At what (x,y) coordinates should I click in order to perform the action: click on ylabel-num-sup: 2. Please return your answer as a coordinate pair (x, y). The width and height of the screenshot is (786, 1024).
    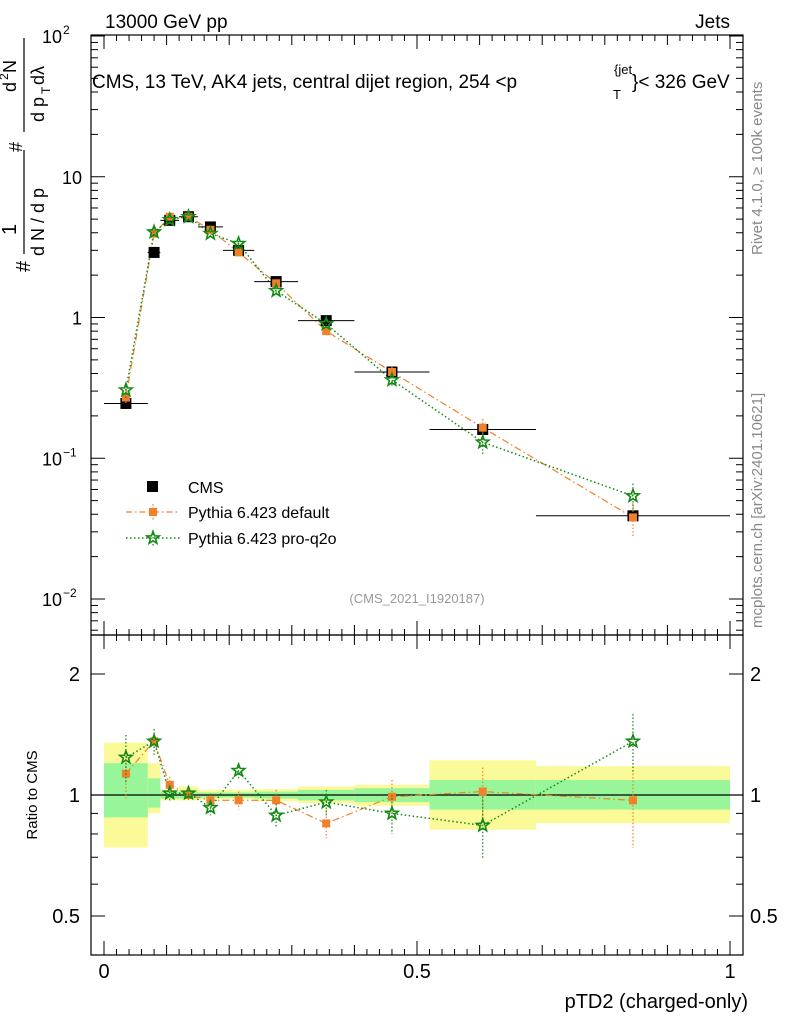
    Looking at the image, I should click on (5, 76).